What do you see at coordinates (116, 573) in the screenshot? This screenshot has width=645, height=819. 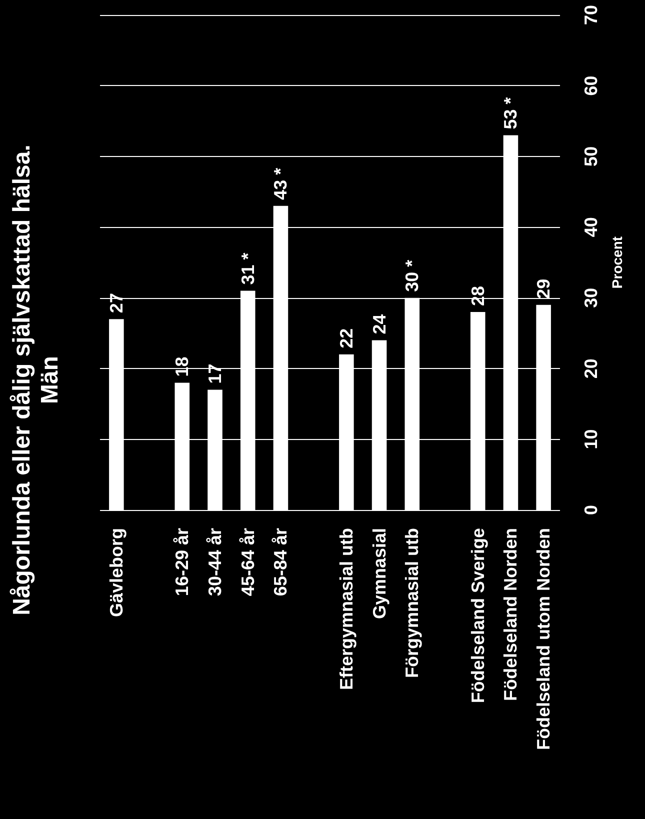 I see `x-tick-label: Gävleborg` at bounding box center [116, 573].